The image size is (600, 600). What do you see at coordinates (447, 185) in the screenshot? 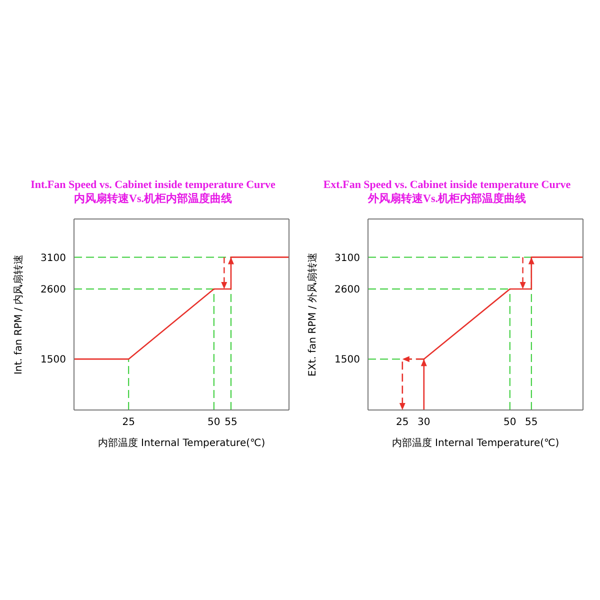
I see `chart-title: Ext.Fan Speed vs. Cabinet inside temperature Curve` at bounding box center [447, 185].